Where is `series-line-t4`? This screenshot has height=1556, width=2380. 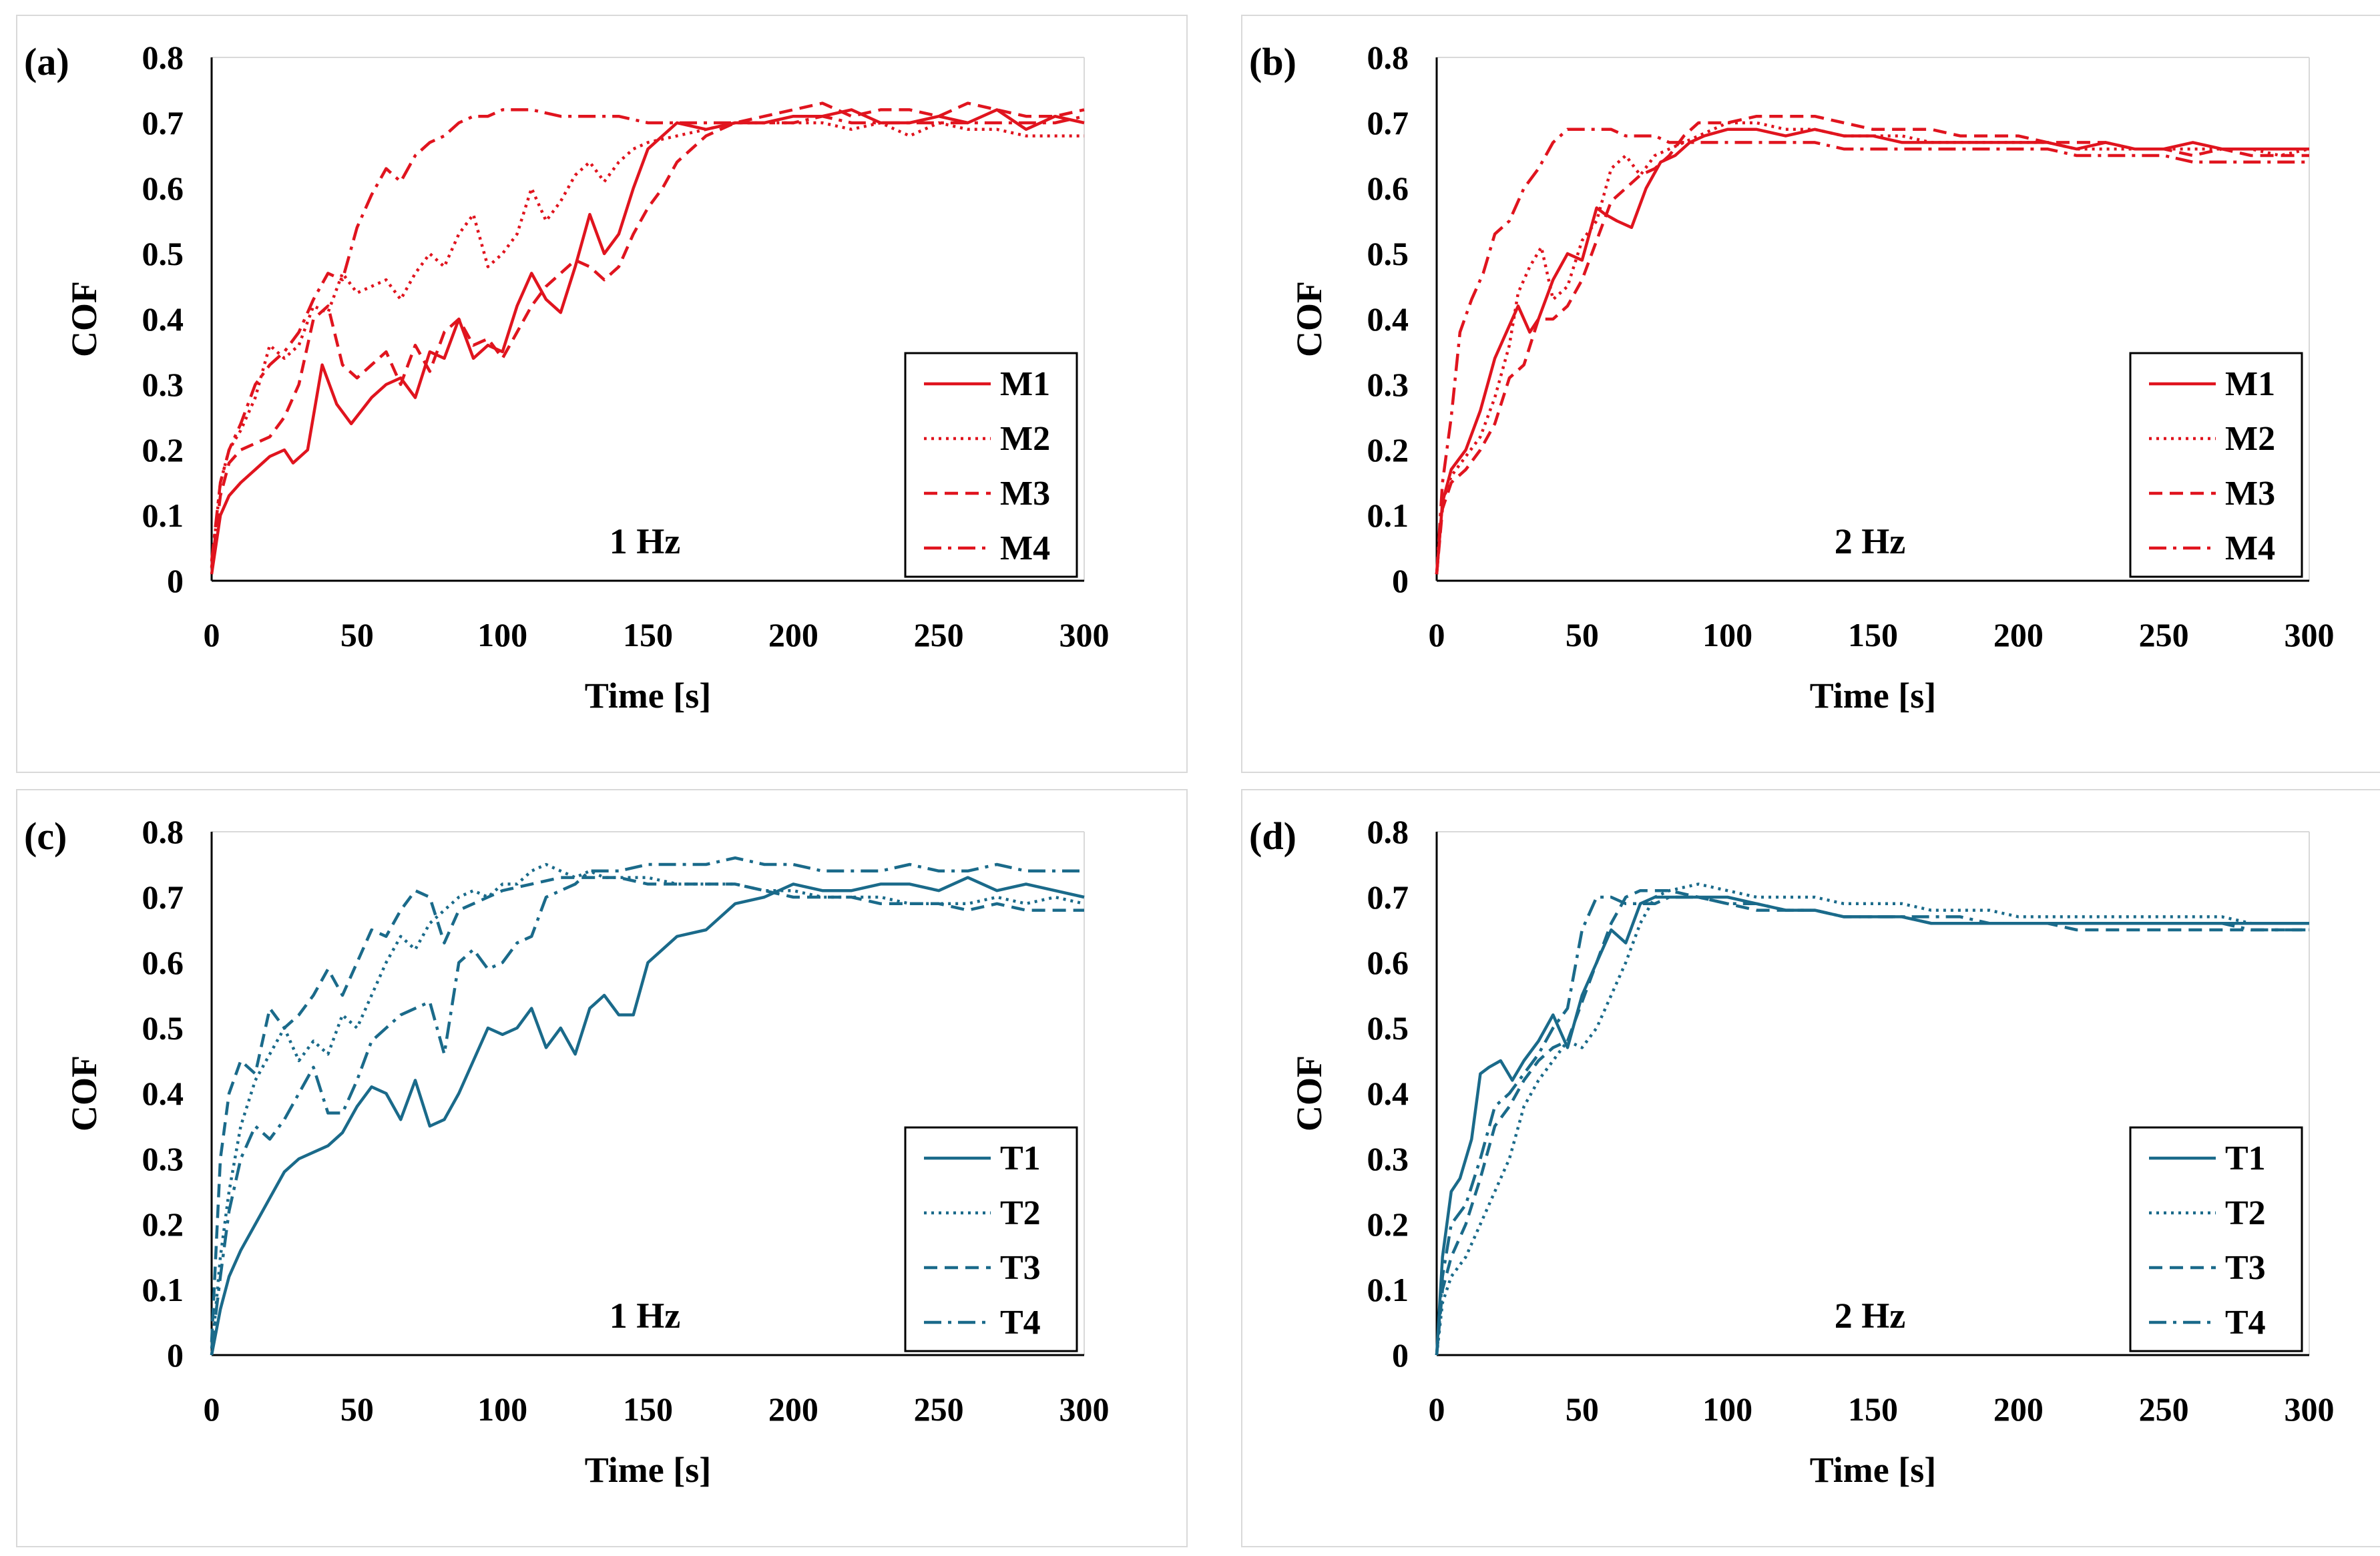
series-line-t4 is located at coordinates (647, 1102).